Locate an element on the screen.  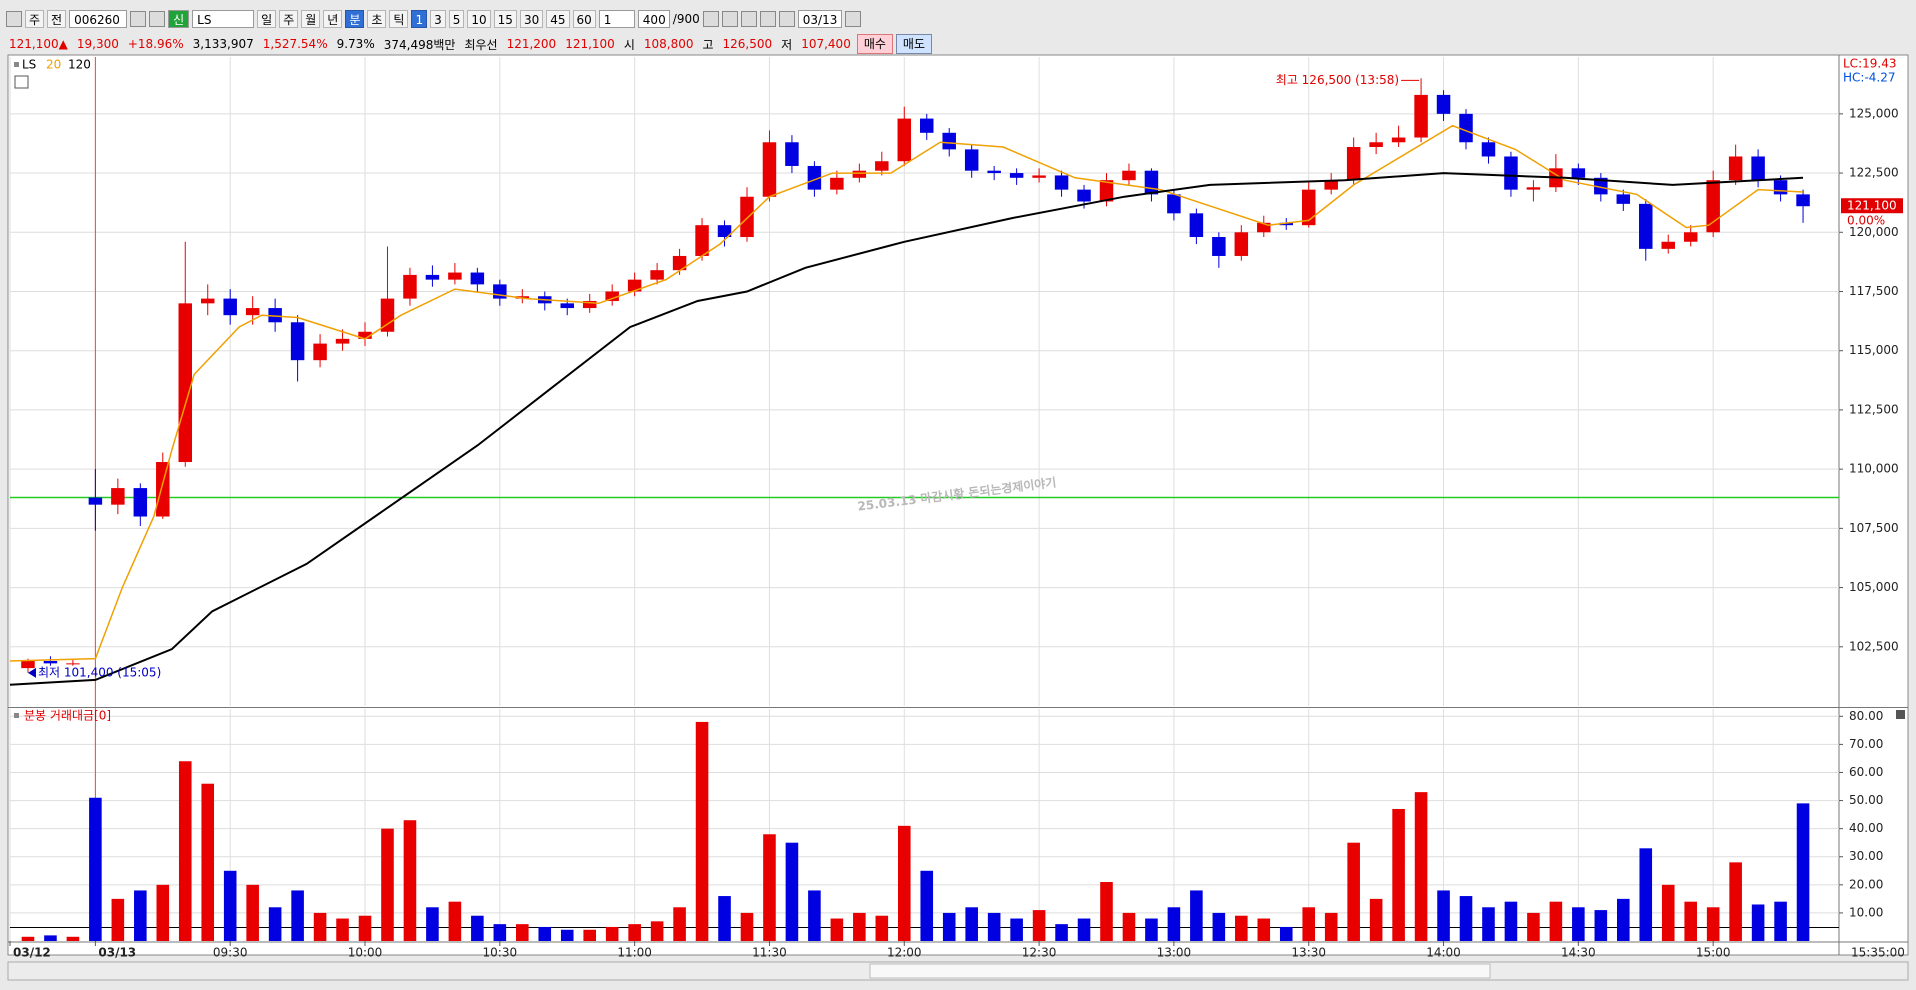
period-button: 10 is located at coordinates (479, 19).